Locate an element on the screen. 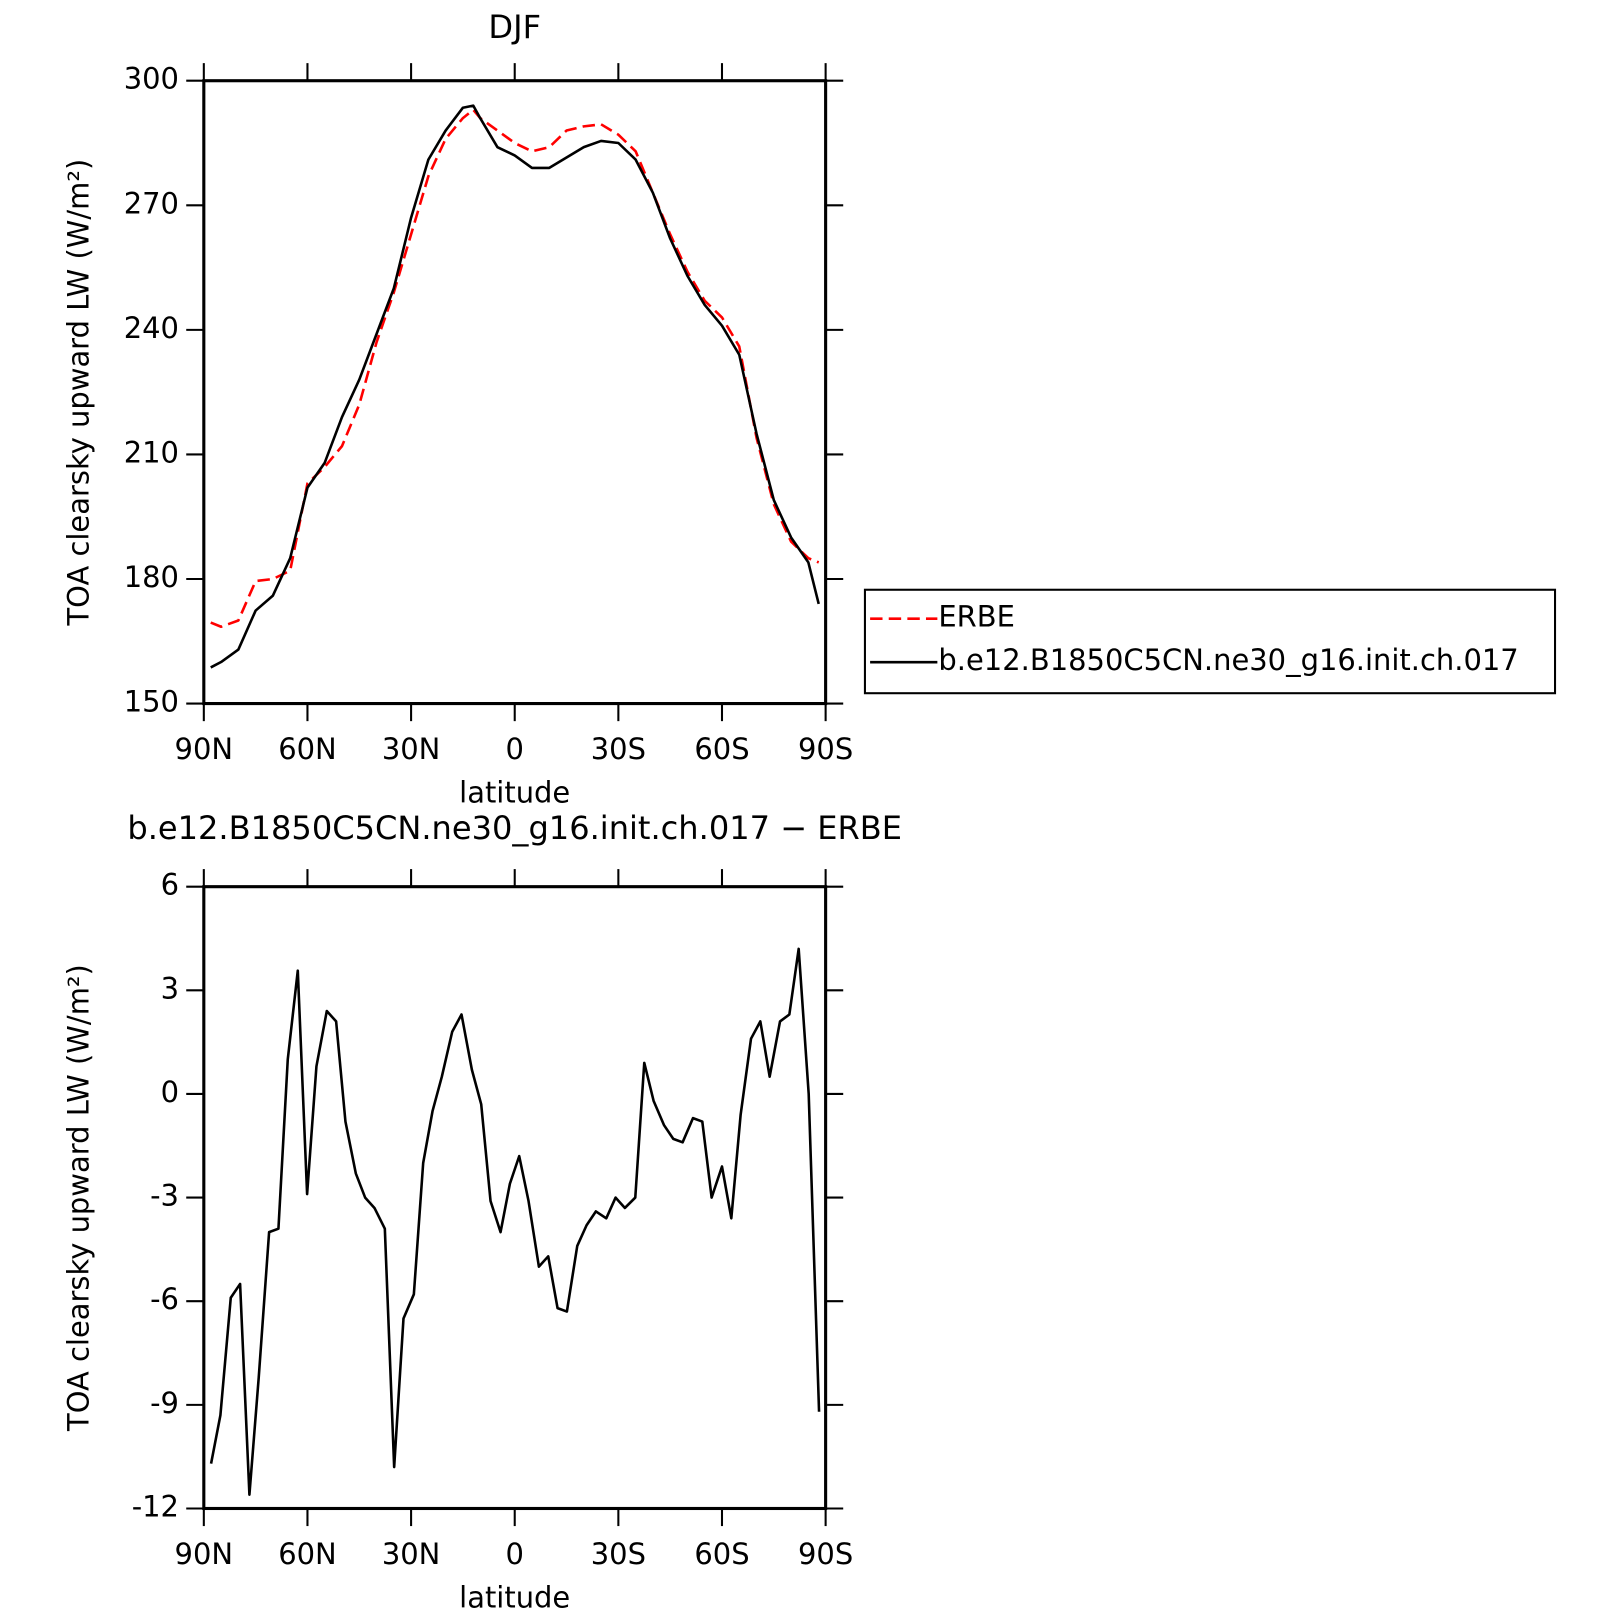  y-tick-label: -9 is located at coordinates (164, 1403).